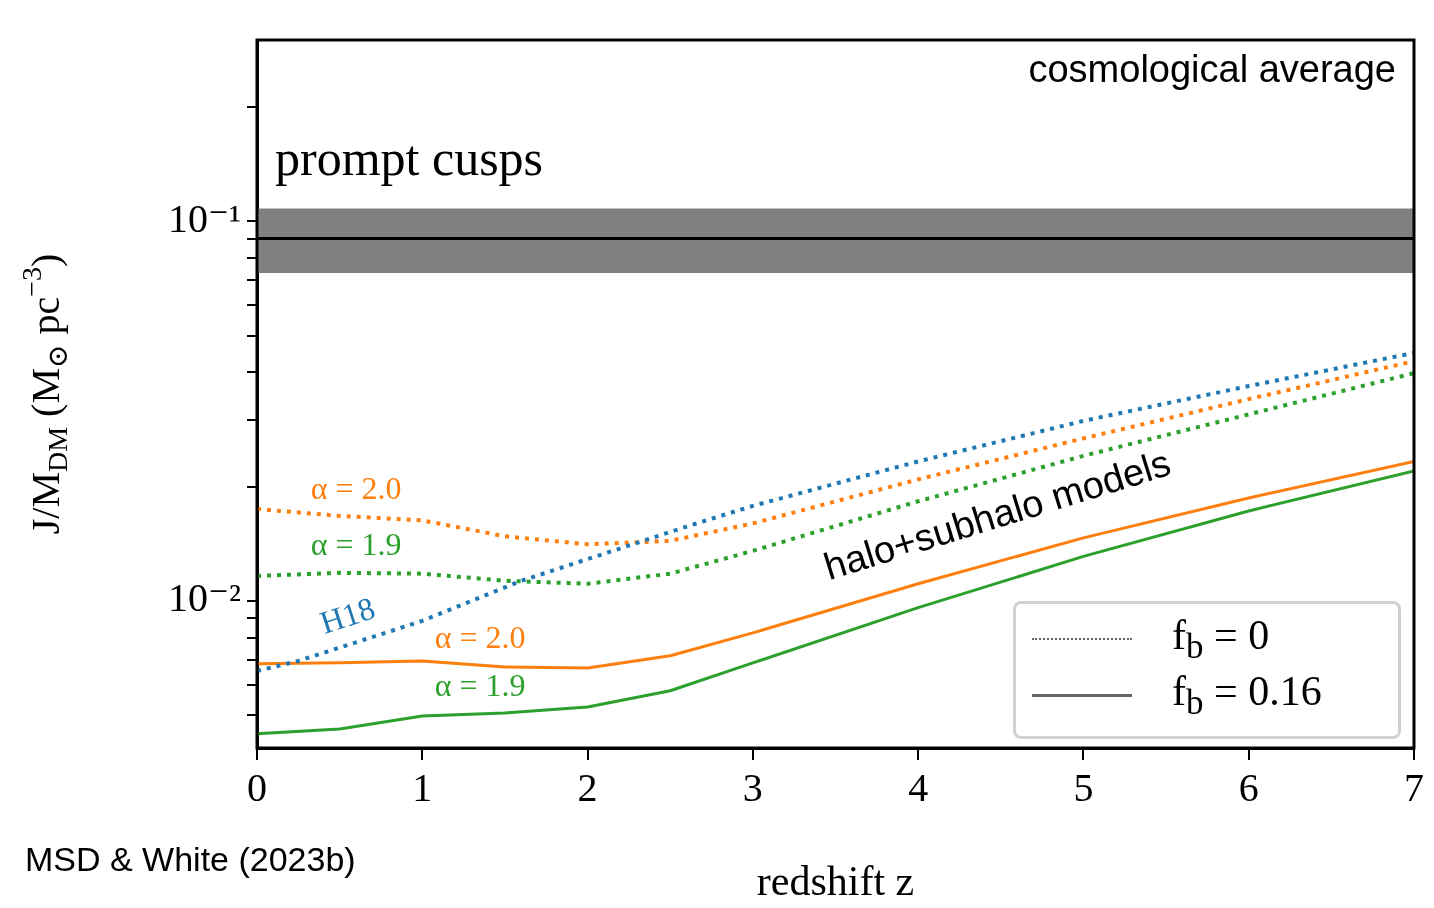  What do you see at coordinates (45, 394) in the screenshot?
I see `y-axis-title: J/MDM (M⊙ pc−3)` at bounding box center [45, 394].